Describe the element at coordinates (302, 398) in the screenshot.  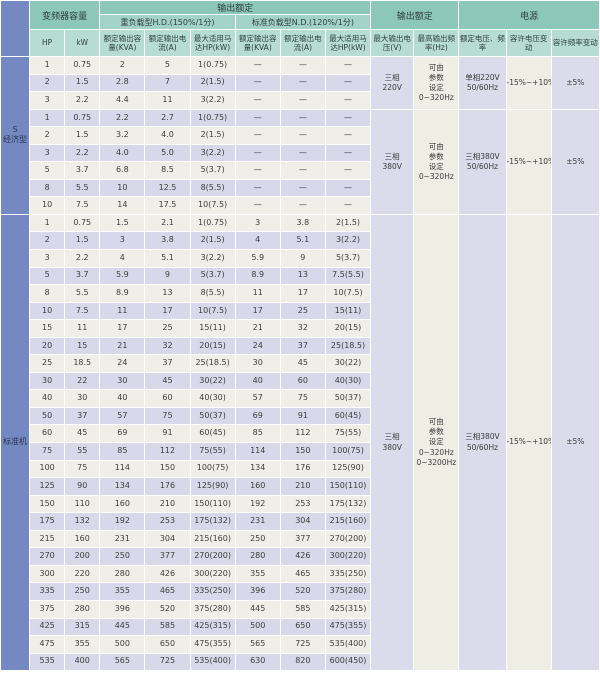
I see `cell-nd-current: 75` at that location.